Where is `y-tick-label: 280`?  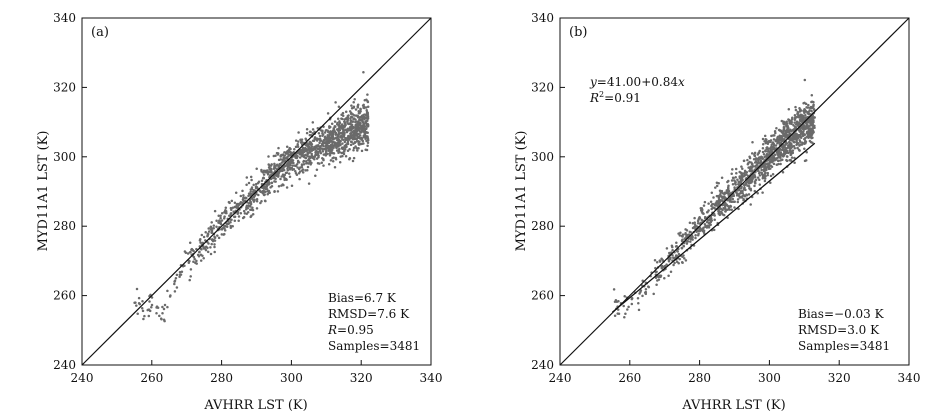
y-tick-label: 280 is located at coordinates (542, 226).